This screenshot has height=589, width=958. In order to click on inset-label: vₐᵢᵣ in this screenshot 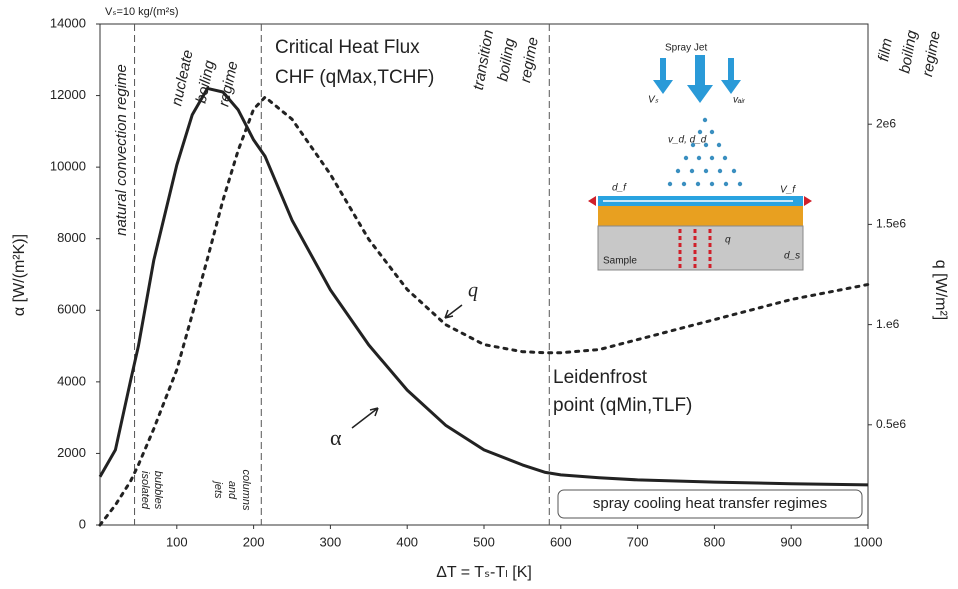, I will do `click(739, 100)`.